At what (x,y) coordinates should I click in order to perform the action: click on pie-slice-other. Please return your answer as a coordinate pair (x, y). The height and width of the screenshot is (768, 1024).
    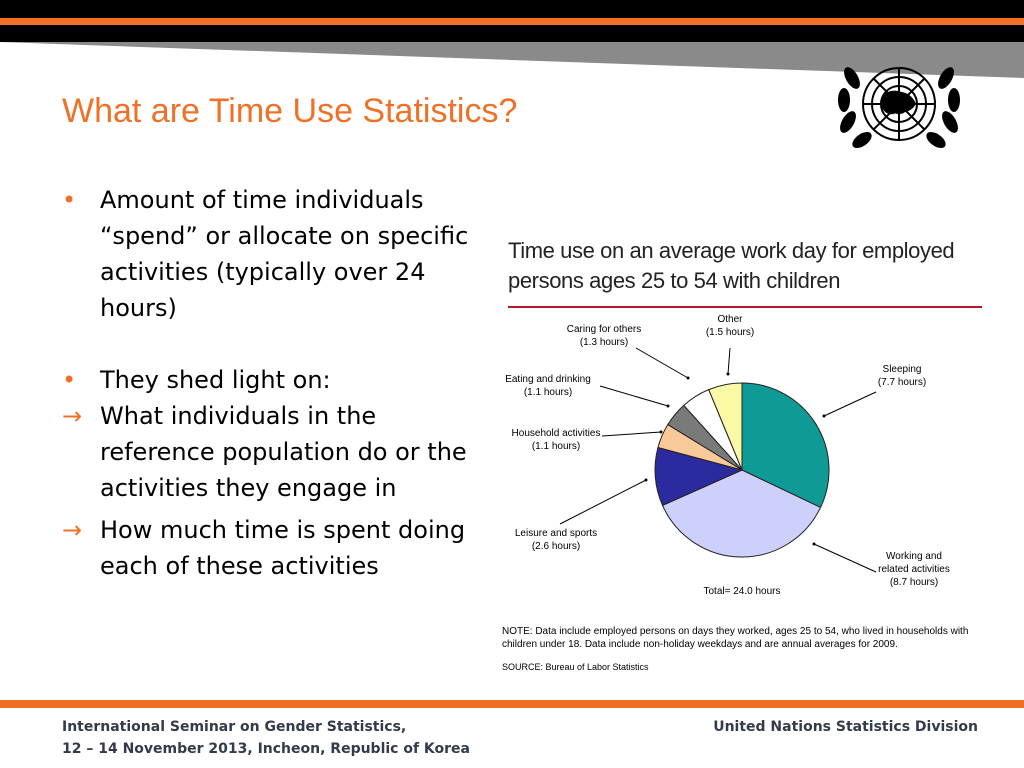
    Looking at the image, I should click on (725, 426).